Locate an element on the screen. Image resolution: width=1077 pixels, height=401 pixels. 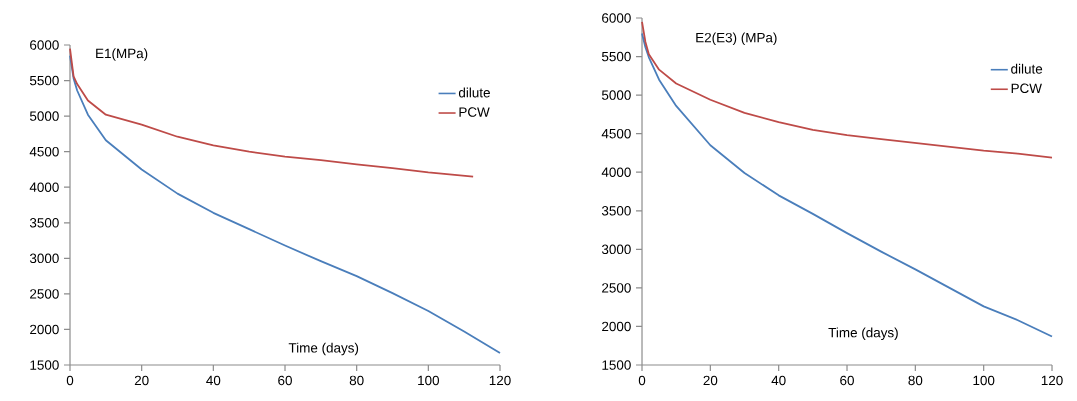
y-axis-title: E2(E3) (MPa) is located at coordinates (736, 39).